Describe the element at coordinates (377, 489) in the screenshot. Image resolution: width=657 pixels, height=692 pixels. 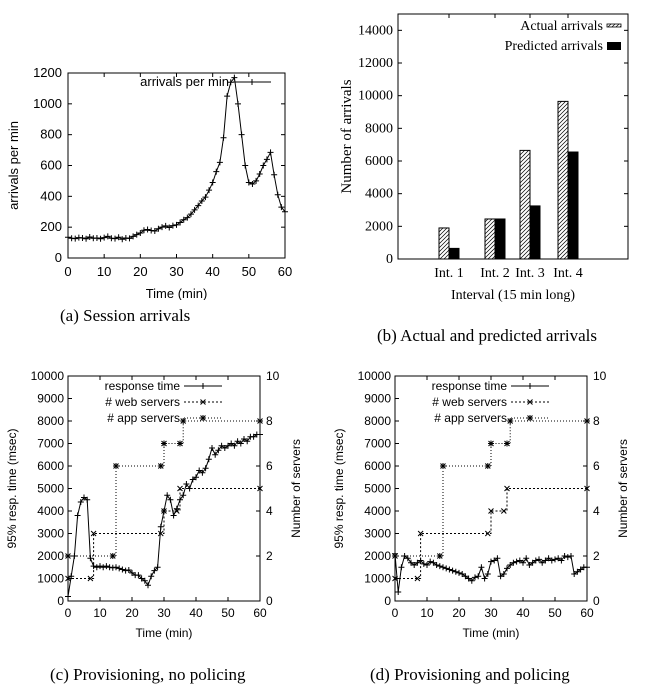
I see `y-tick-label: 5000` at that location.